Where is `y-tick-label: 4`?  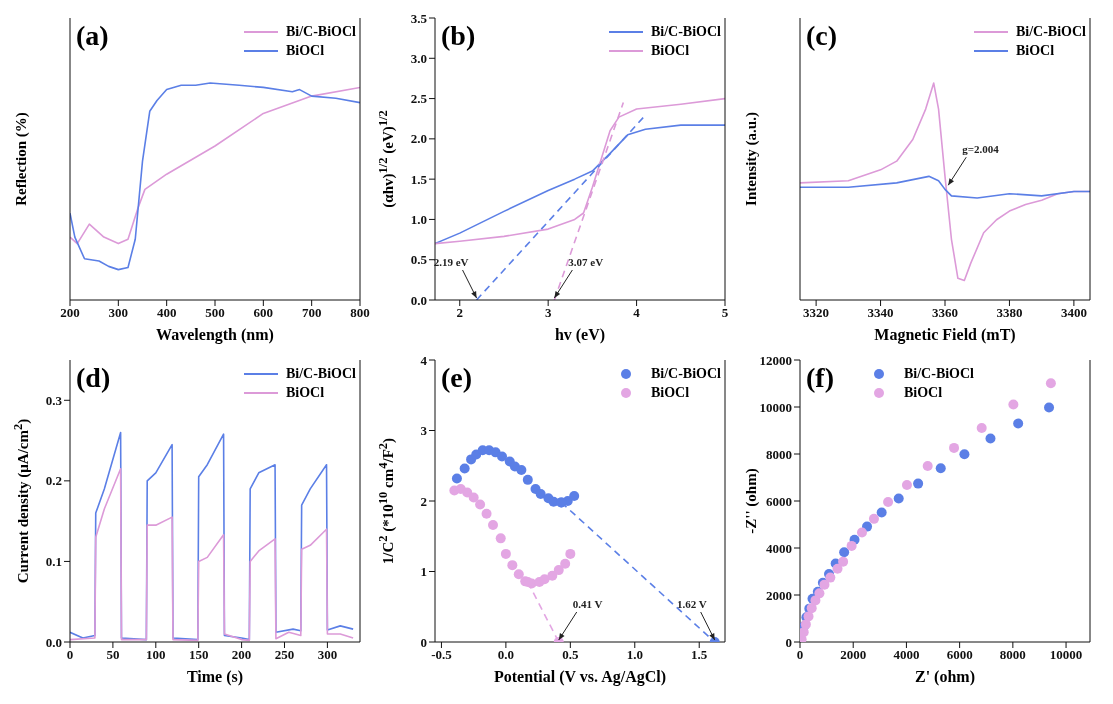
y-tick-label: 4 is located at coordinates (424, 360).